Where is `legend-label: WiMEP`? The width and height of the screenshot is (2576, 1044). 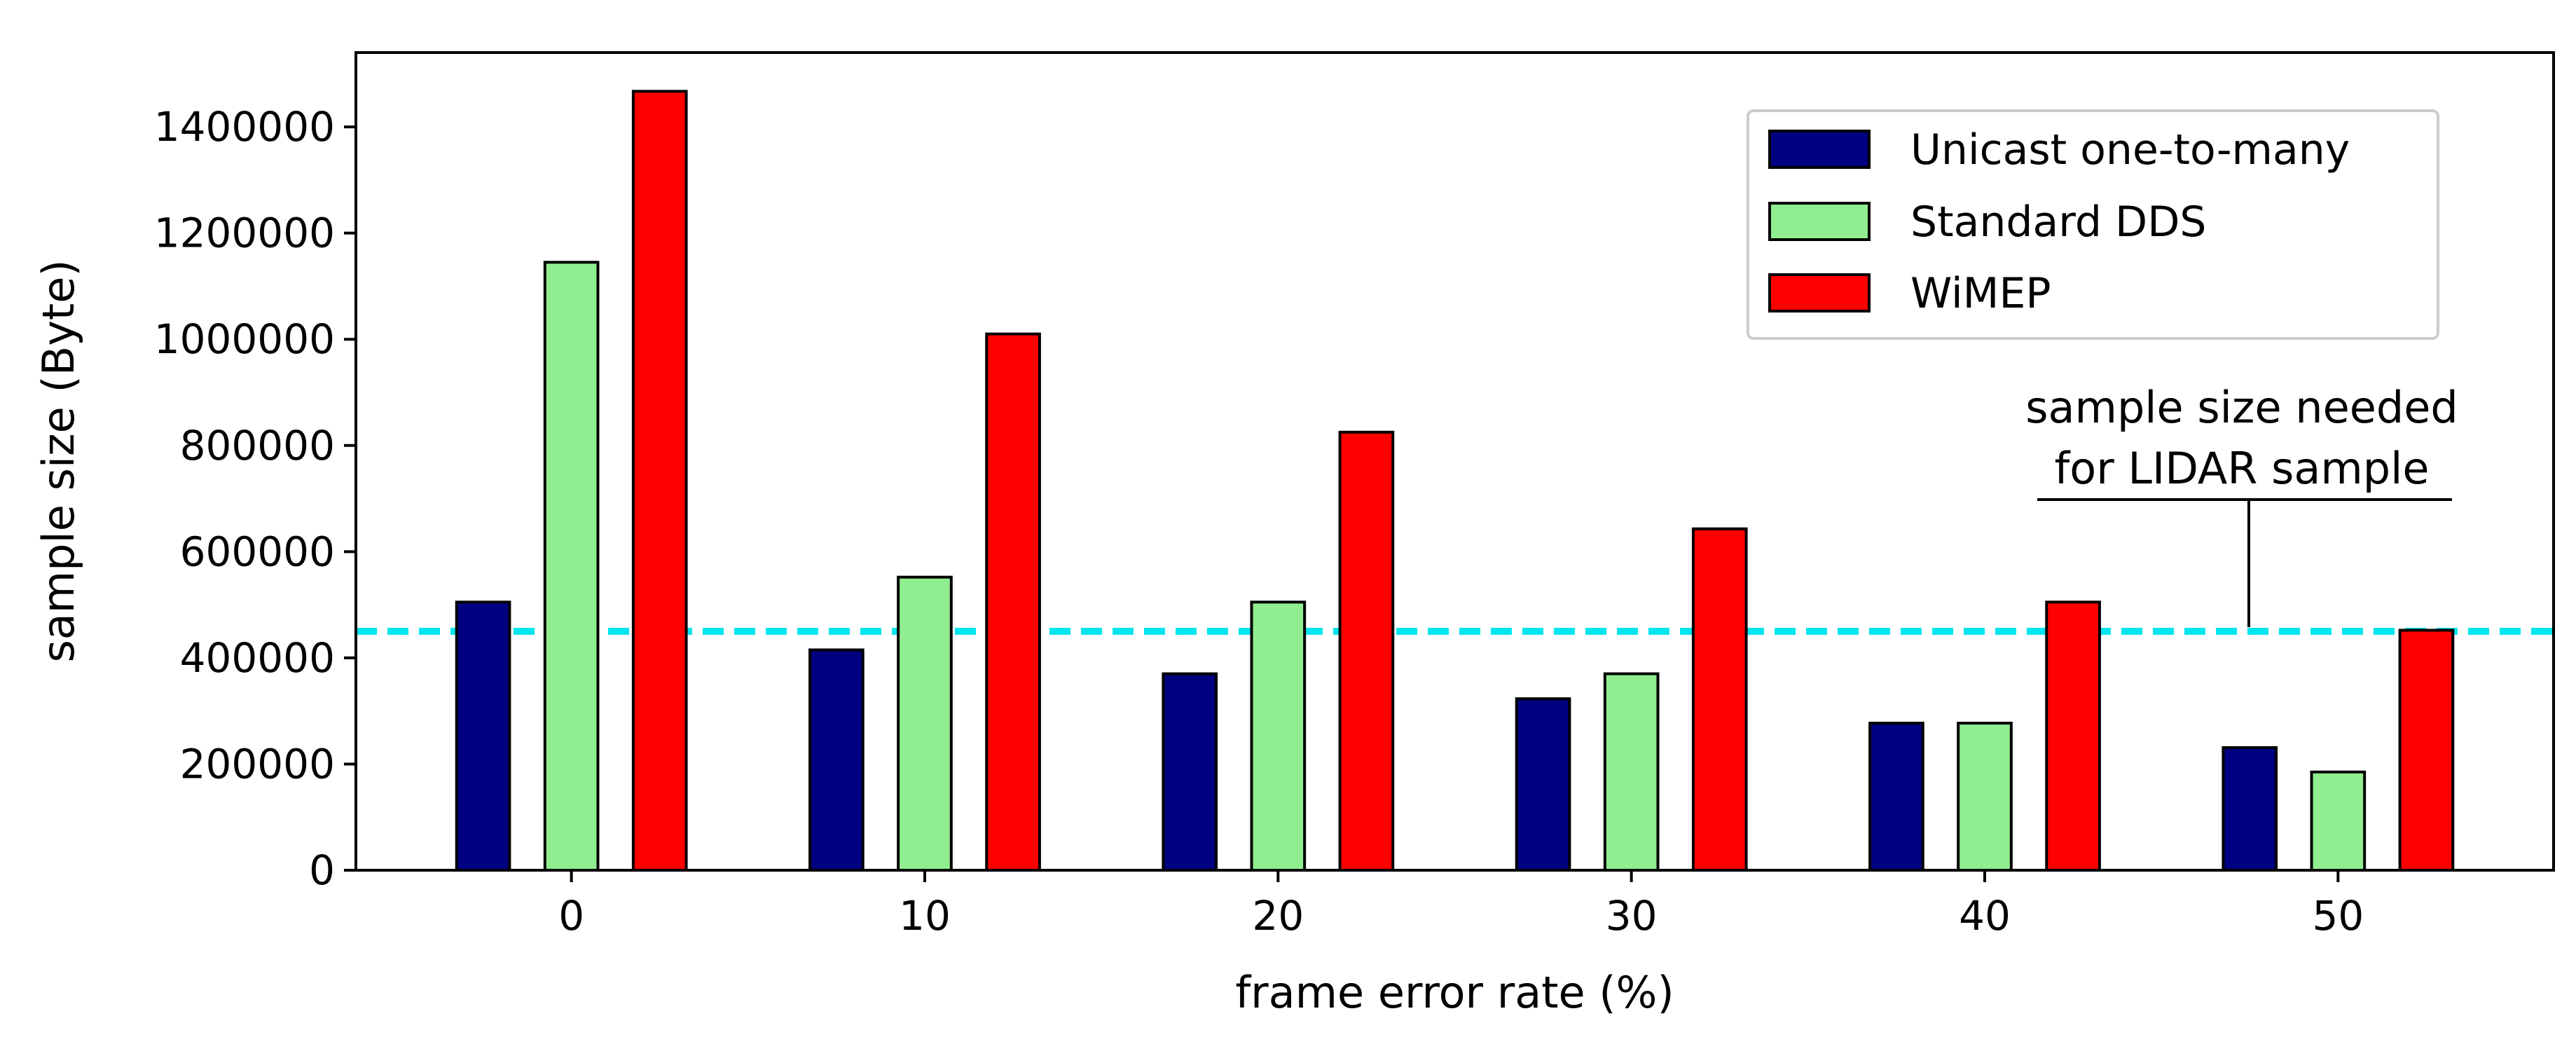
legend-label: WiMEP is located at coordinates (1980, 293).